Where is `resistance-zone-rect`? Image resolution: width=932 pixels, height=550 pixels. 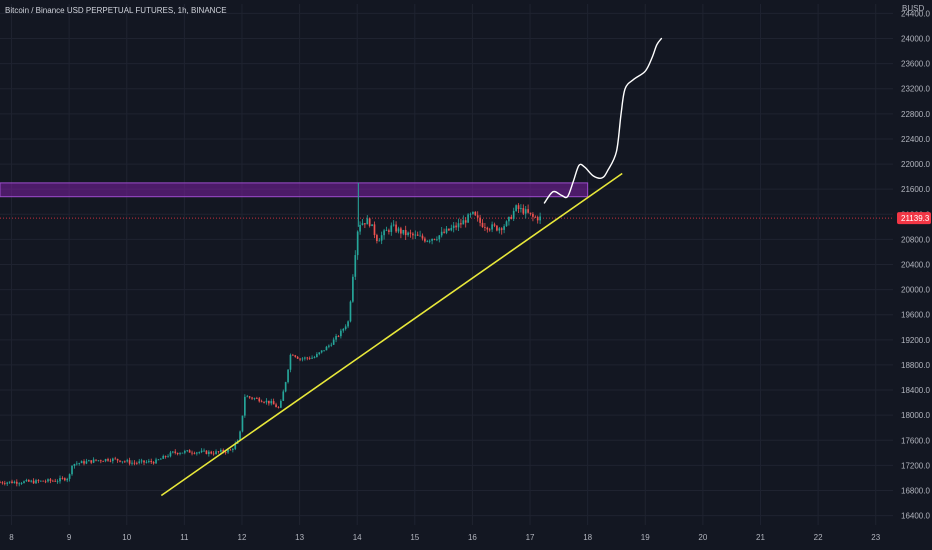
resistance-zone-rect is located at coordinates (294, 190).